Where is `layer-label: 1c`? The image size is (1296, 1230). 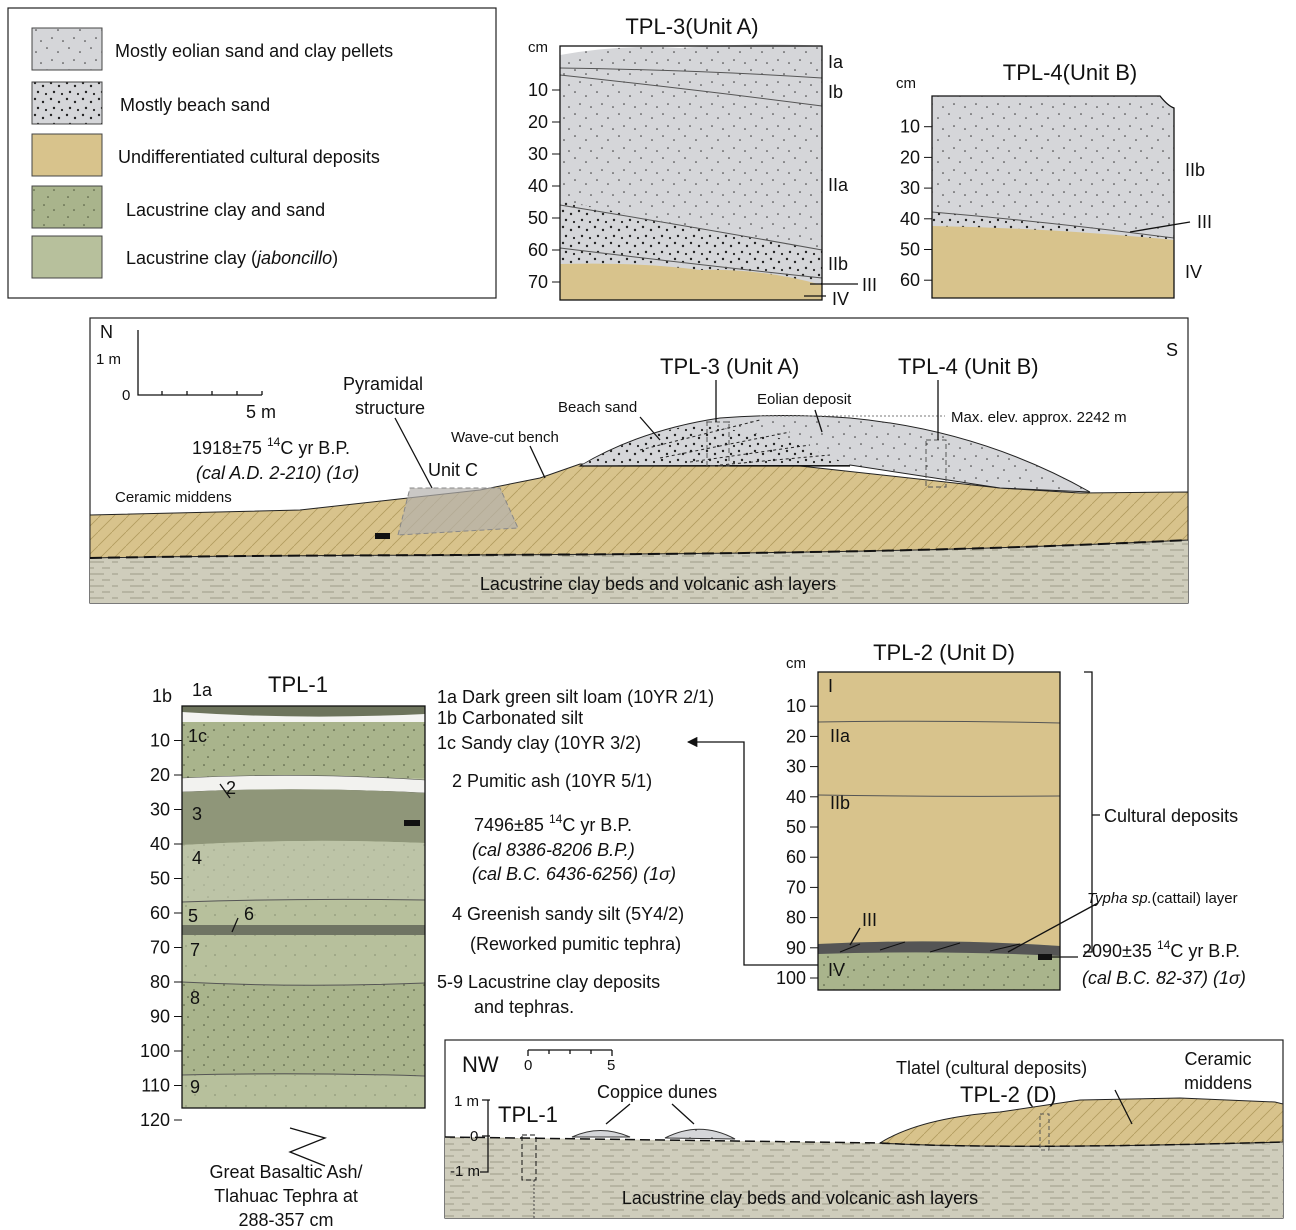
layer-label: 1c is located at coordinates (197, 736).